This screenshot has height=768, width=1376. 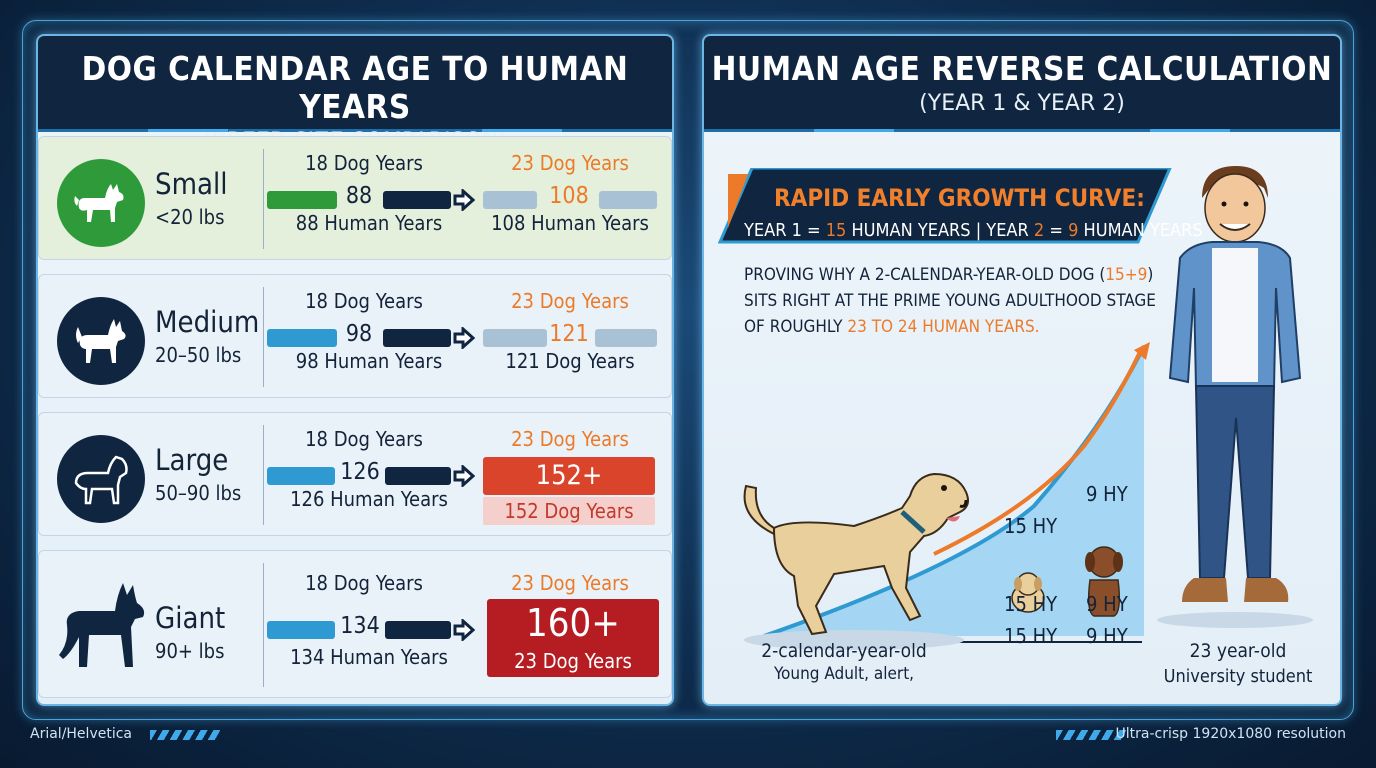 I want to click on right-panel-title: HUMAN AGE REVERSE CALCULATION, so click(x=1022, y=68).